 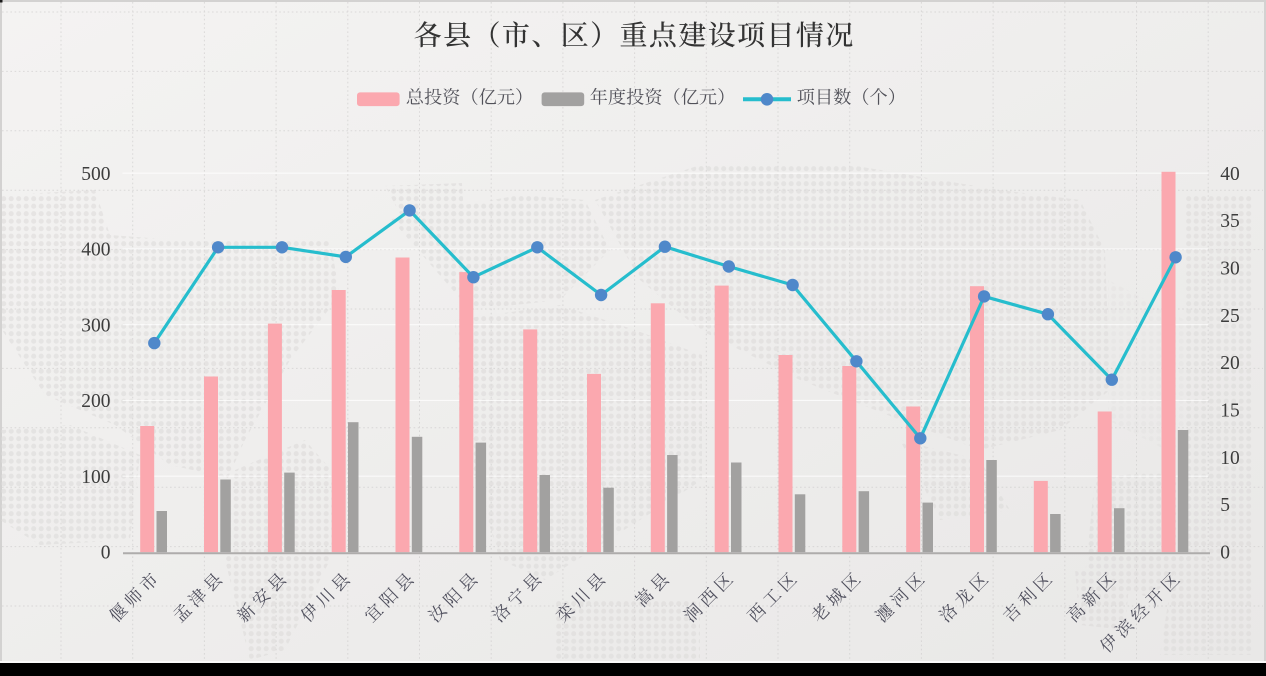 I want to click on svg-text: 25, so click(x=1230, y=316).